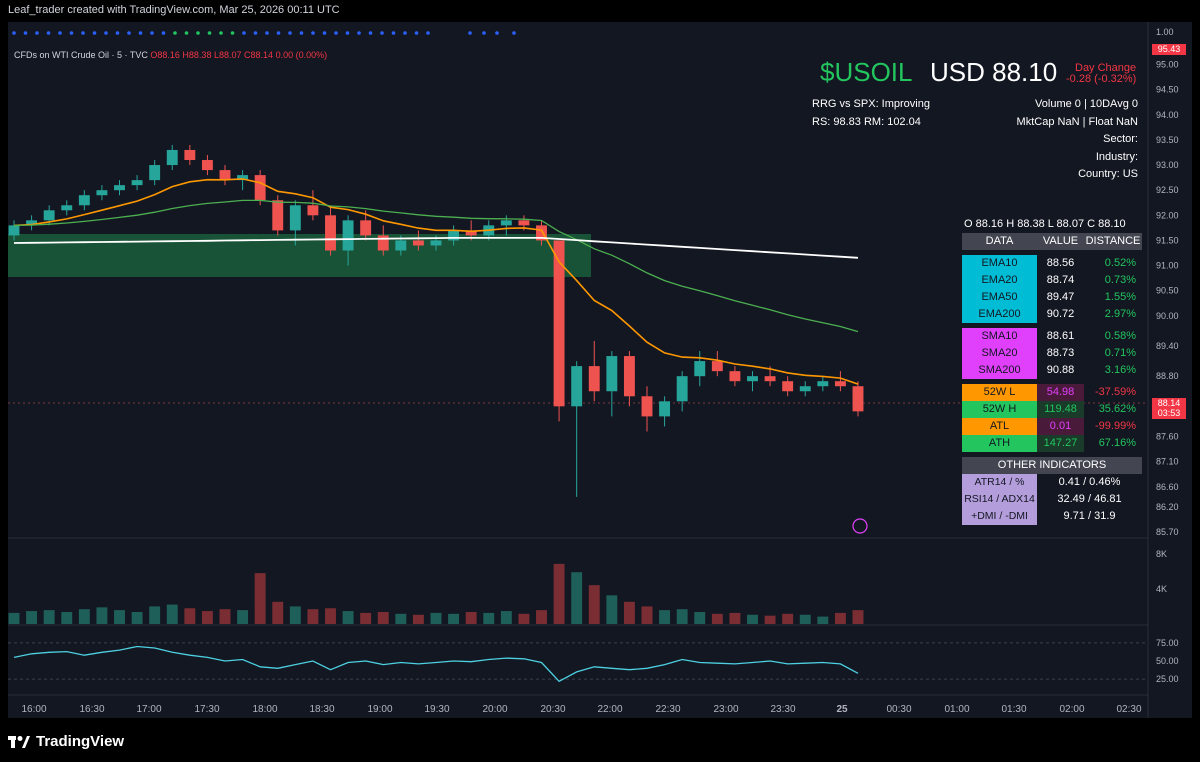  Describe the element at coordinates (1077, 122) in the screenshot. I see `mktcap-info: MktCap NaN | Float NaN` at that location.